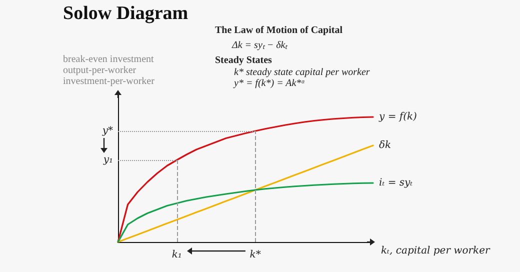 This screenshot has height=272, width=520. I want to click on text: output-per-worker, so click(99, 70).